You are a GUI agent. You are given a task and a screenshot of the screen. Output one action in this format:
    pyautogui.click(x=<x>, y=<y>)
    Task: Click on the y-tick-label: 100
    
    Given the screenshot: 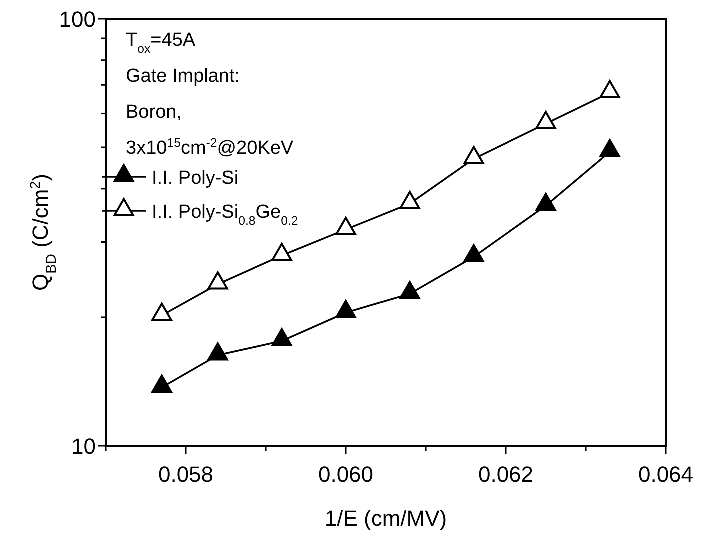 What is the action you would take?
    pyautogui.click(x=77, y=19)
    